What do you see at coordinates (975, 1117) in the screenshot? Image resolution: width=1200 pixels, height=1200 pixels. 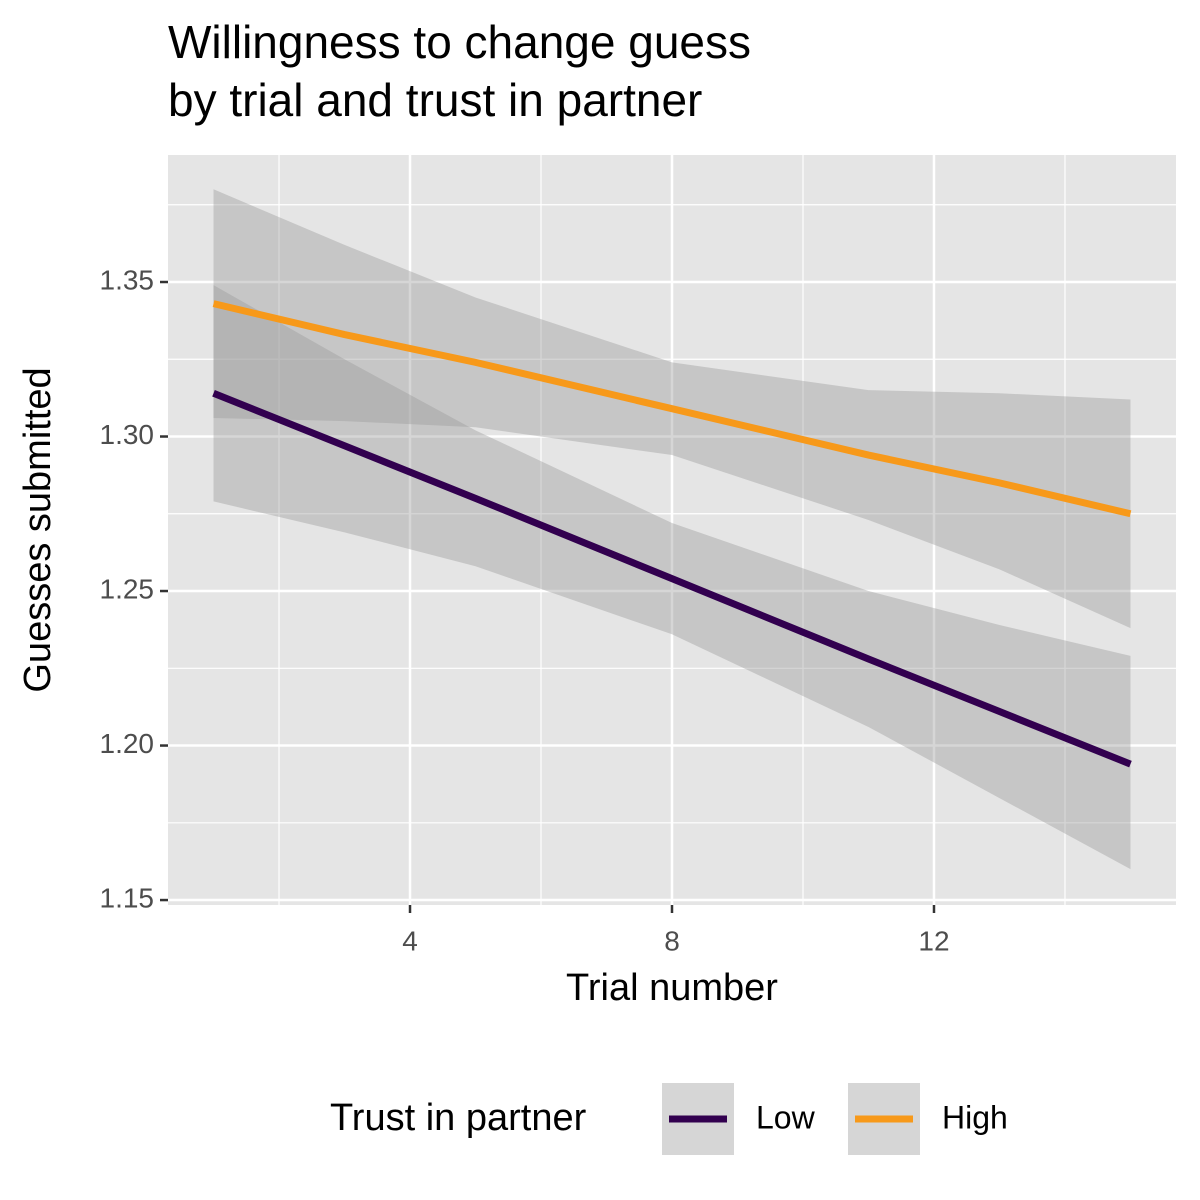 I see `legend-label: High` at bounding box center [975, 1117].